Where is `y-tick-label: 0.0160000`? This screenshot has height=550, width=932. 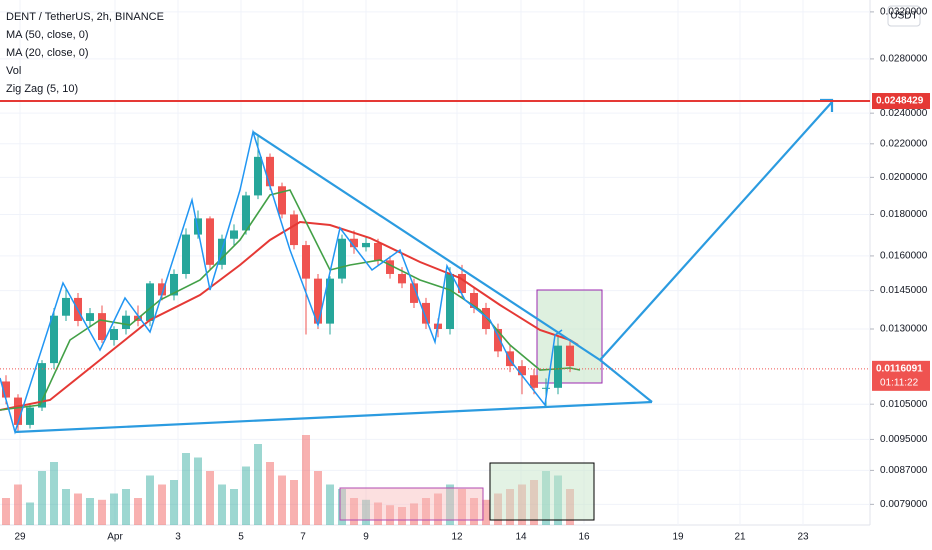 y-tick-label: 0.0160000 is located at coordinates (904, 256).